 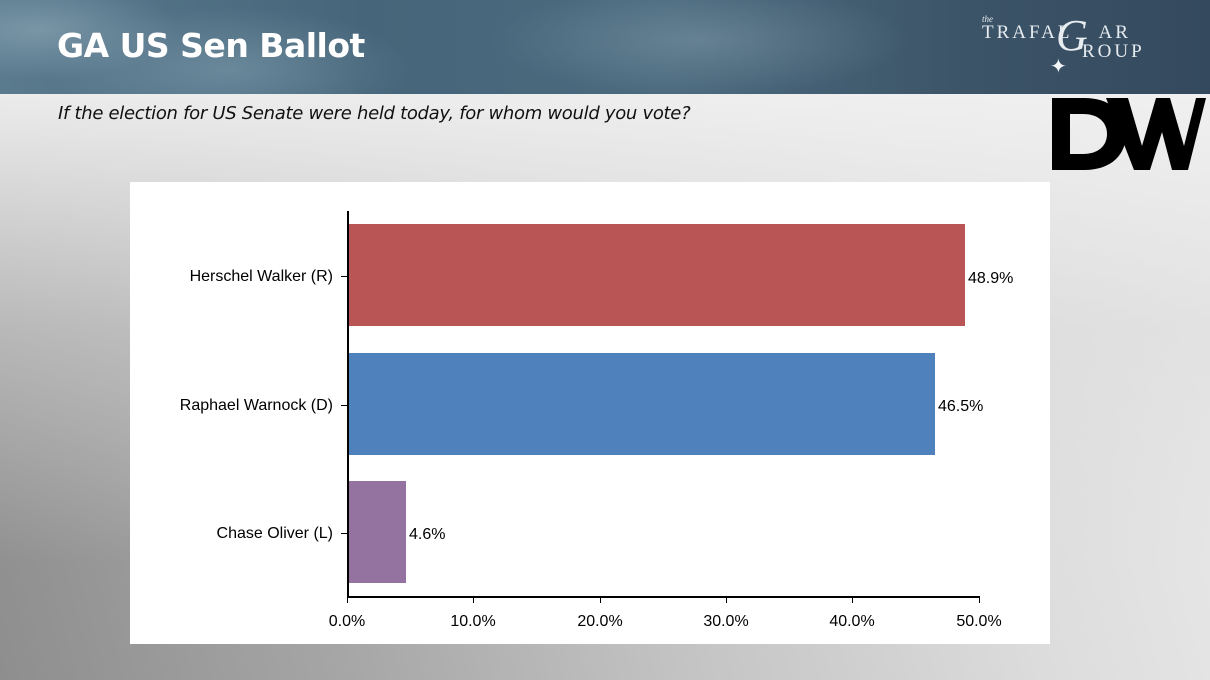 I want to click on value-label-oliver: 4.6%, so click(x=427, y=534).